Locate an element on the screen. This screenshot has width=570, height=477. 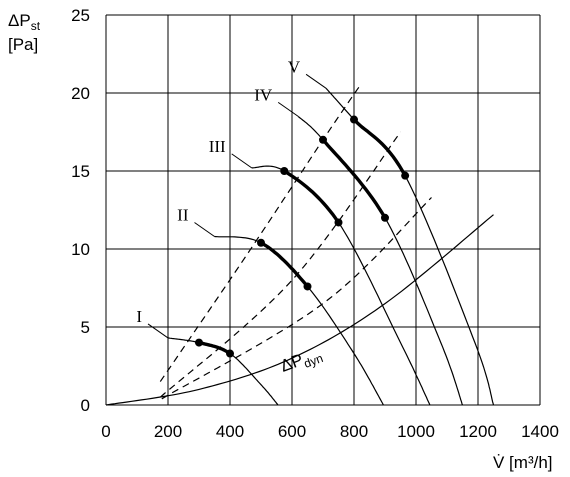
curve-label: IV is located at coordinates (263, 94).